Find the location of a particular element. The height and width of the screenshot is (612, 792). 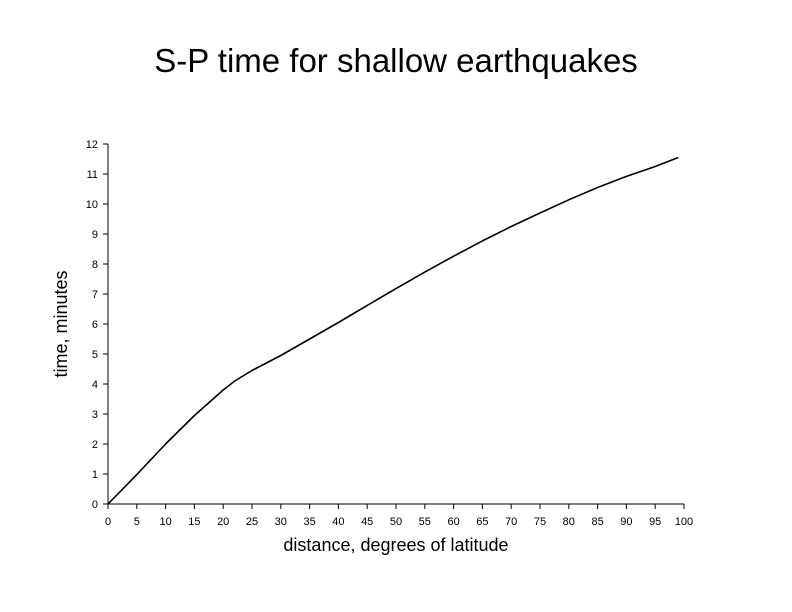

x-tick-label: 25 is located at coordinates (252, 522).